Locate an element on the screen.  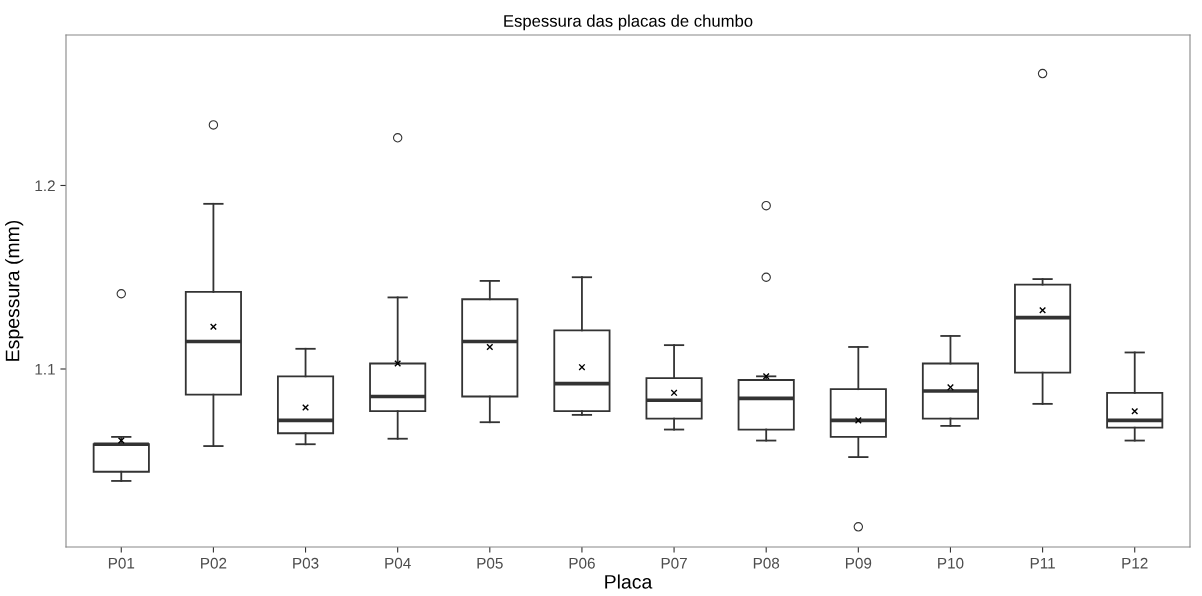
x-tick-label: P05 is located at coordinates (490, 563).